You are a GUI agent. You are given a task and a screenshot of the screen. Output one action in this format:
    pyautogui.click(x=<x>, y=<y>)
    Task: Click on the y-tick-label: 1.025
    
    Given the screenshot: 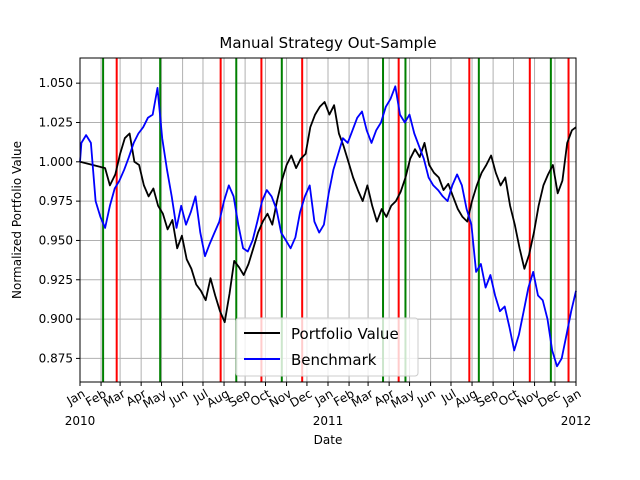 What is the action you would take?
    pyautogui.click(x=56, y=122)
    